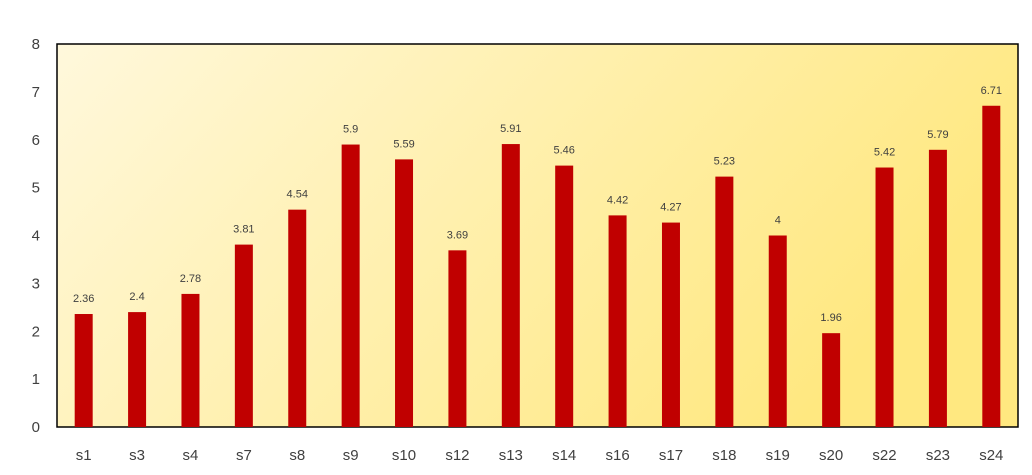  Describe the element at coordinates (457, 455) in the screenshot. I see `x-tick-label: s12` at that location.